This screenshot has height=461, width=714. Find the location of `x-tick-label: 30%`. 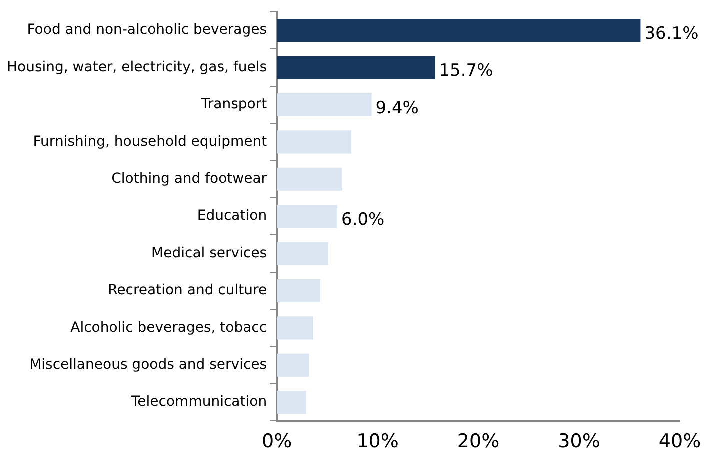

x-tick-label: 30% is located at coordinates (579, 441).